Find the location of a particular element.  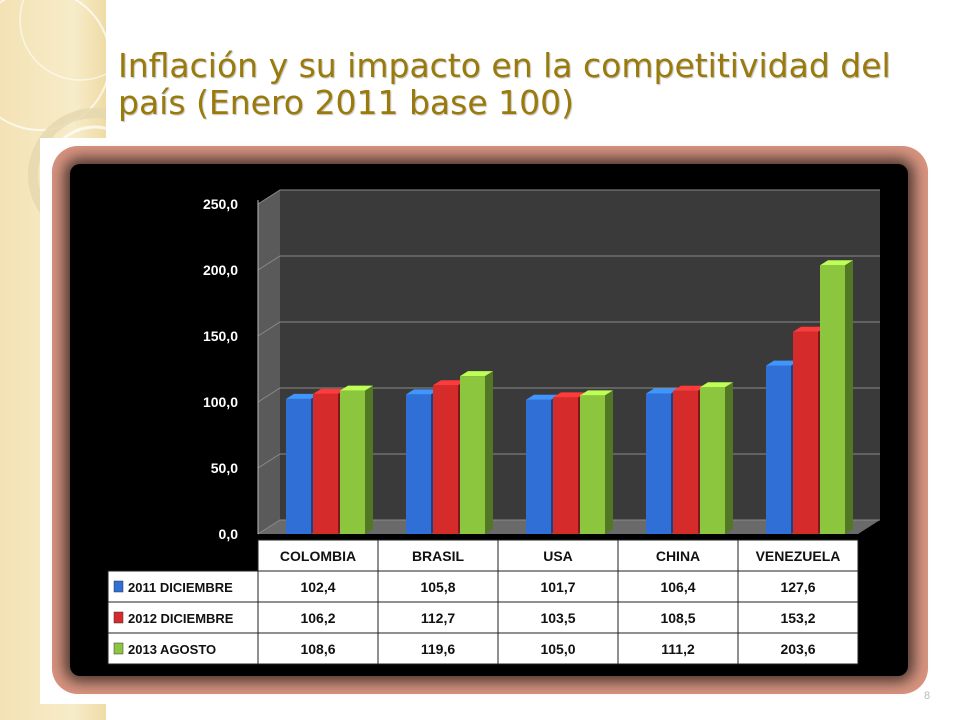

x-category-label: BRASIL is located at coordinates (438, 556).